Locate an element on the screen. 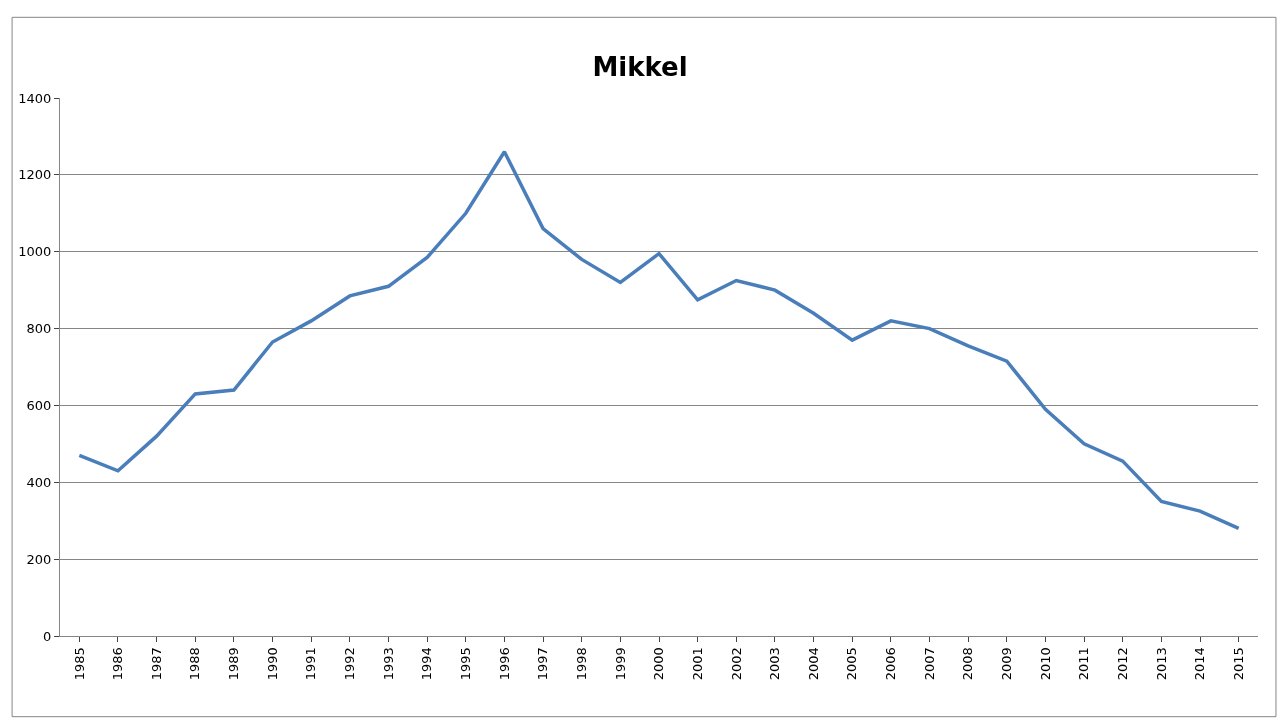 This screenshot has width=1280, height=720. chart-title: Mikkel is located at coordinates (640, 66).